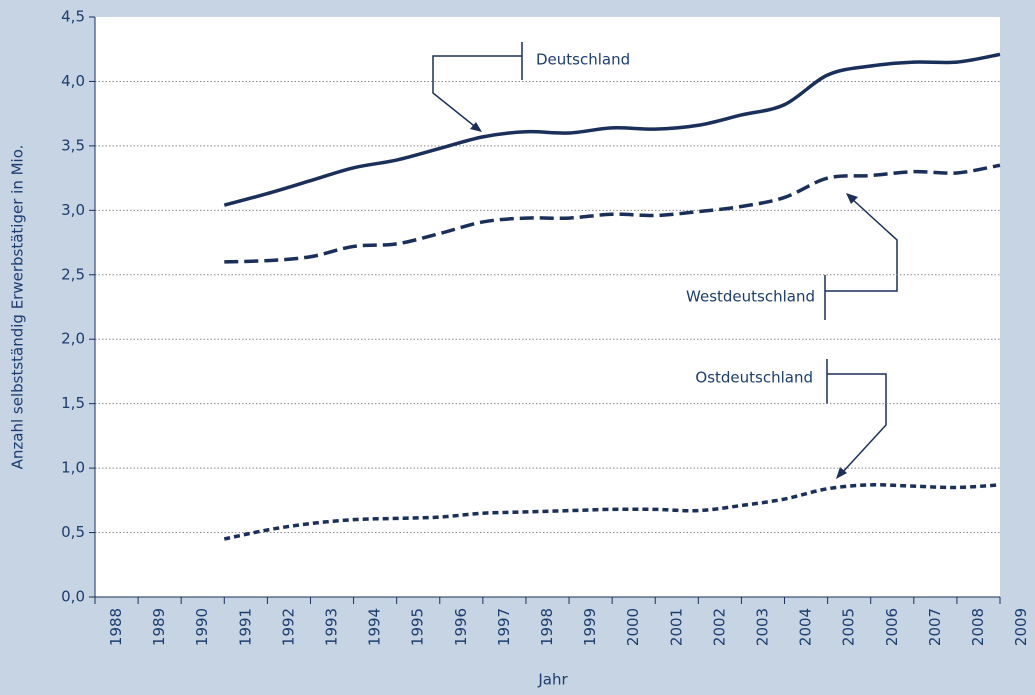 Image resolution: width=1035 pixels, height=695 pixels. Describe the element at coordinates (633, 627) in the screenshot. I see `x-tick-label: 2000` at that location.